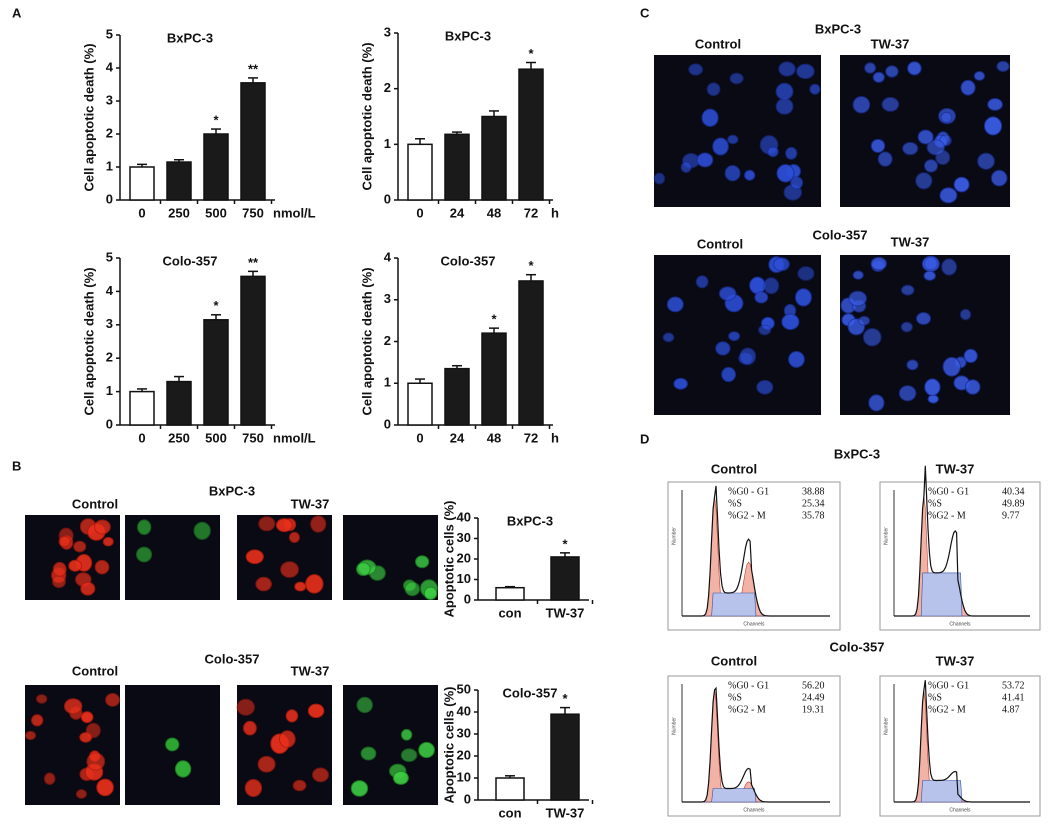  What do you see at coordinates (179, 437) in the screenshot?
I see `x-tick-label: 250` at bounding box center [179, 437].